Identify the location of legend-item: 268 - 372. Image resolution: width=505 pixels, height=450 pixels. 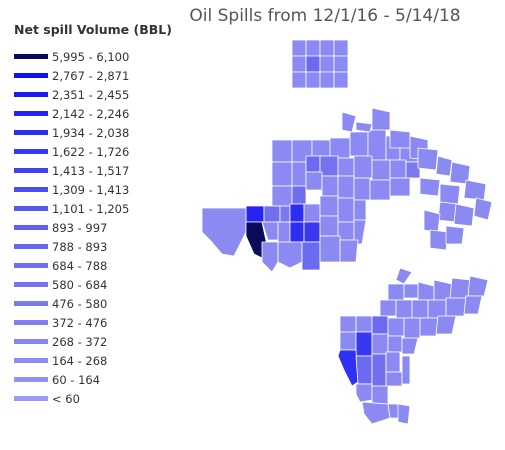
(99, 341).